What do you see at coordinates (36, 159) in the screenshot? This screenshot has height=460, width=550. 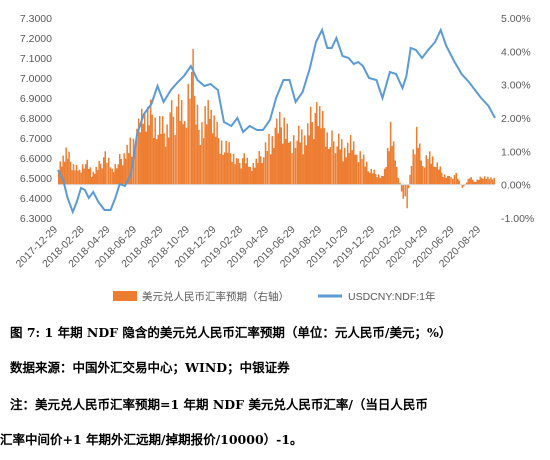 I see `left-axis-tick-label: 6.6000` at bounding box center [36, 159].